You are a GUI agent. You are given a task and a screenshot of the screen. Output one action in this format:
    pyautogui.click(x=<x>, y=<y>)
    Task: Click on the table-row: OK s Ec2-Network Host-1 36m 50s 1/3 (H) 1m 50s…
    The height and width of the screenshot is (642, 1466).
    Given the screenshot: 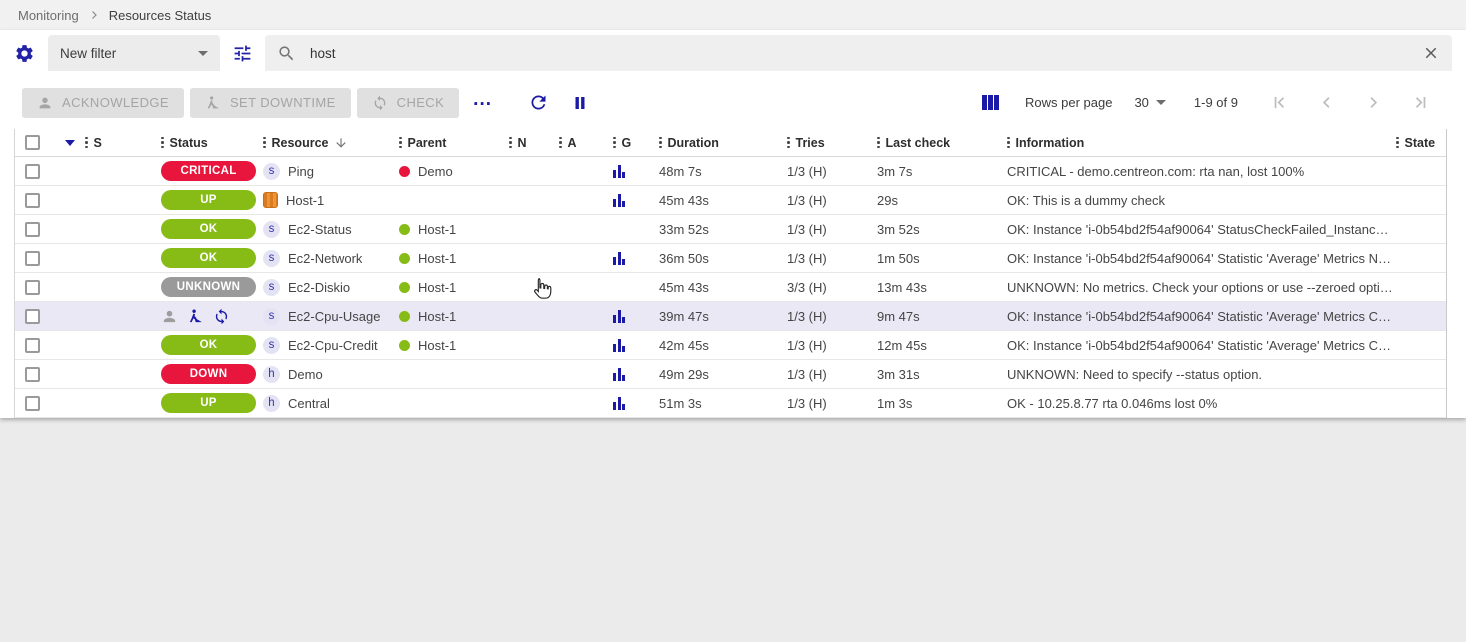 What is the action you would take?
    pyautogui.click(x=730, y=258)
    